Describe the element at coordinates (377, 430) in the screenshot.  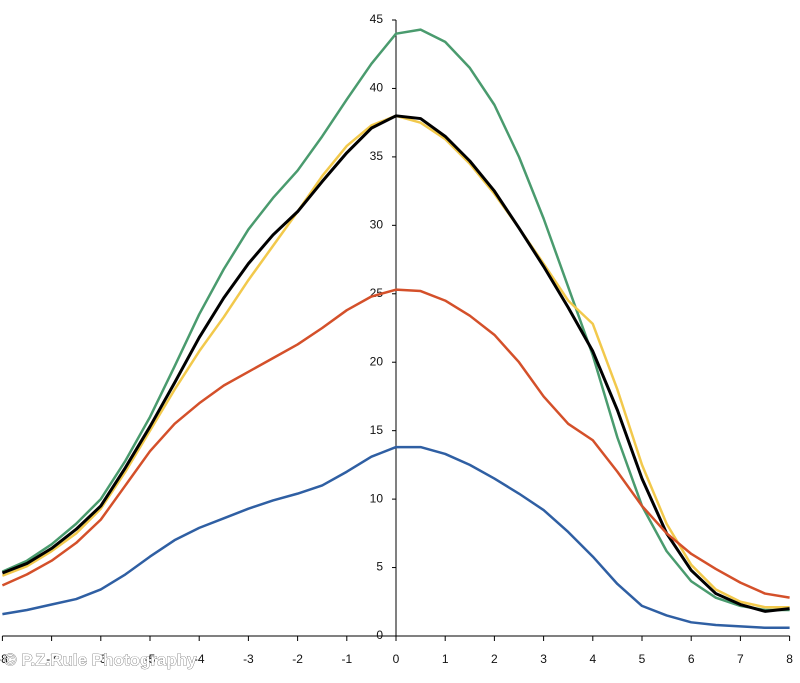
I see `y-tick-label: 15` at that location.